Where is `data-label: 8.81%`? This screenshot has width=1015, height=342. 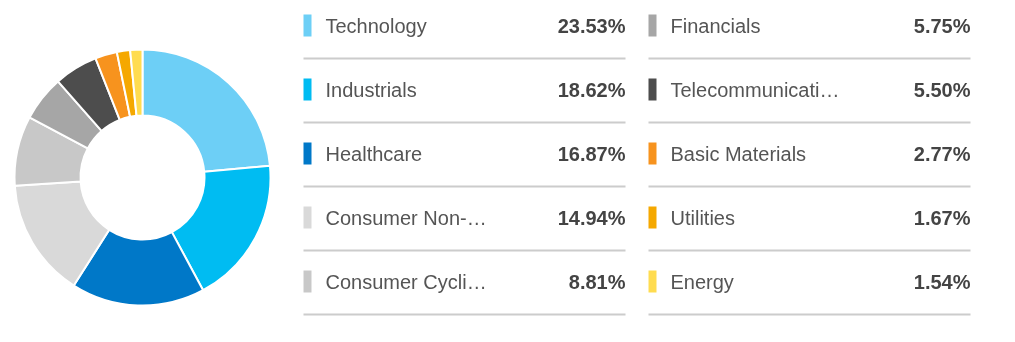 data-label: 8.81% is located at coordinates (597, 281).